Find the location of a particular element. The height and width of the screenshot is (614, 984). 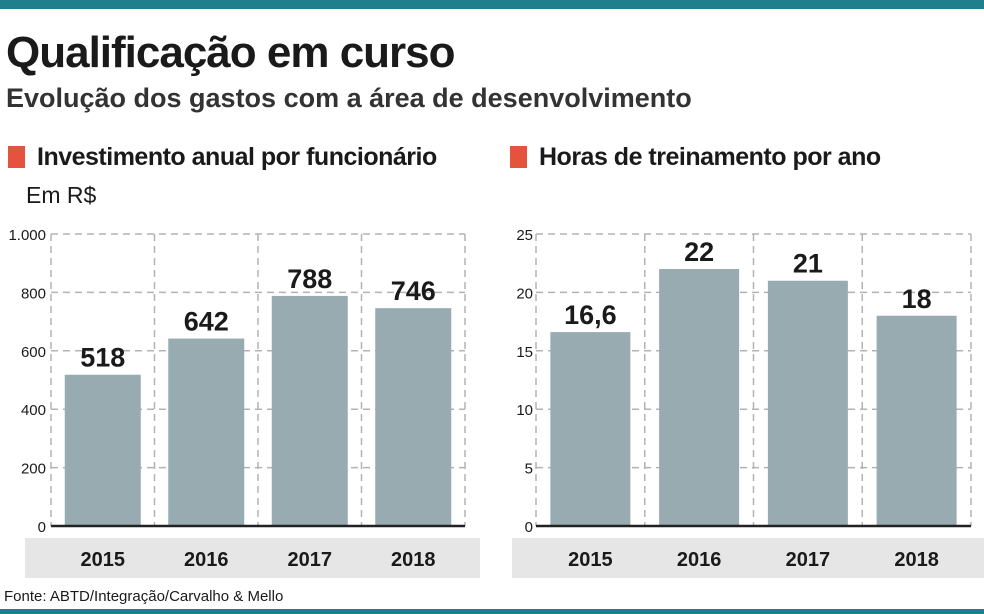

chart-1-header: Investimento anual por funcionário is located at coordinates (222, 157).